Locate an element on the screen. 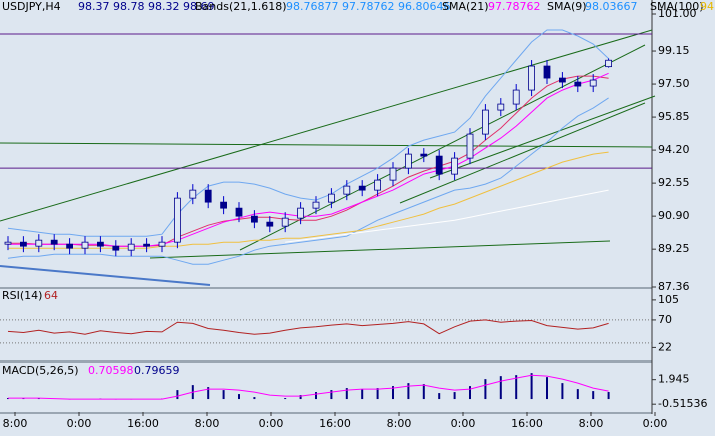 The width and height of the screenshot is (715, 436). panel-title: MACD(5,26,5) is located at coordinates (40, 370).